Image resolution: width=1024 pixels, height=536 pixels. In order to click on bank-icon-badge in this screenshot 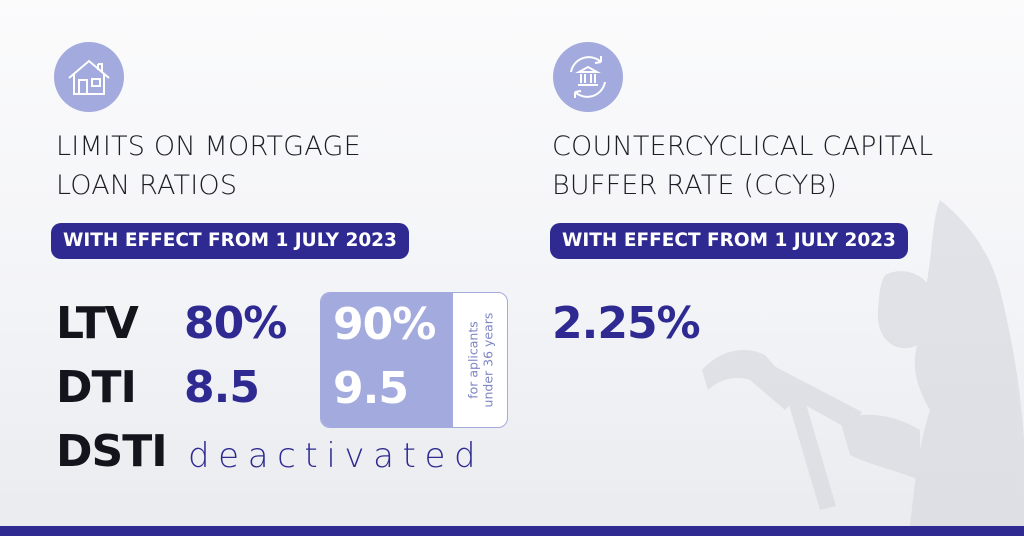, I will do `click(588, 77)`.